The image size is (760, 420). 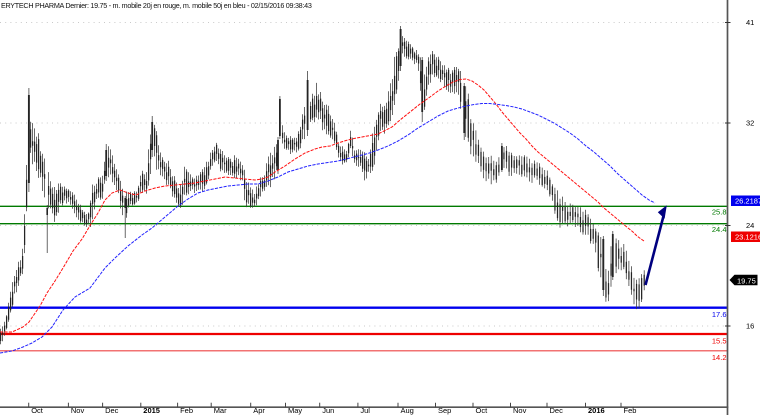 I want to click on svg-text: 19.75, so click(x=746, y=280).